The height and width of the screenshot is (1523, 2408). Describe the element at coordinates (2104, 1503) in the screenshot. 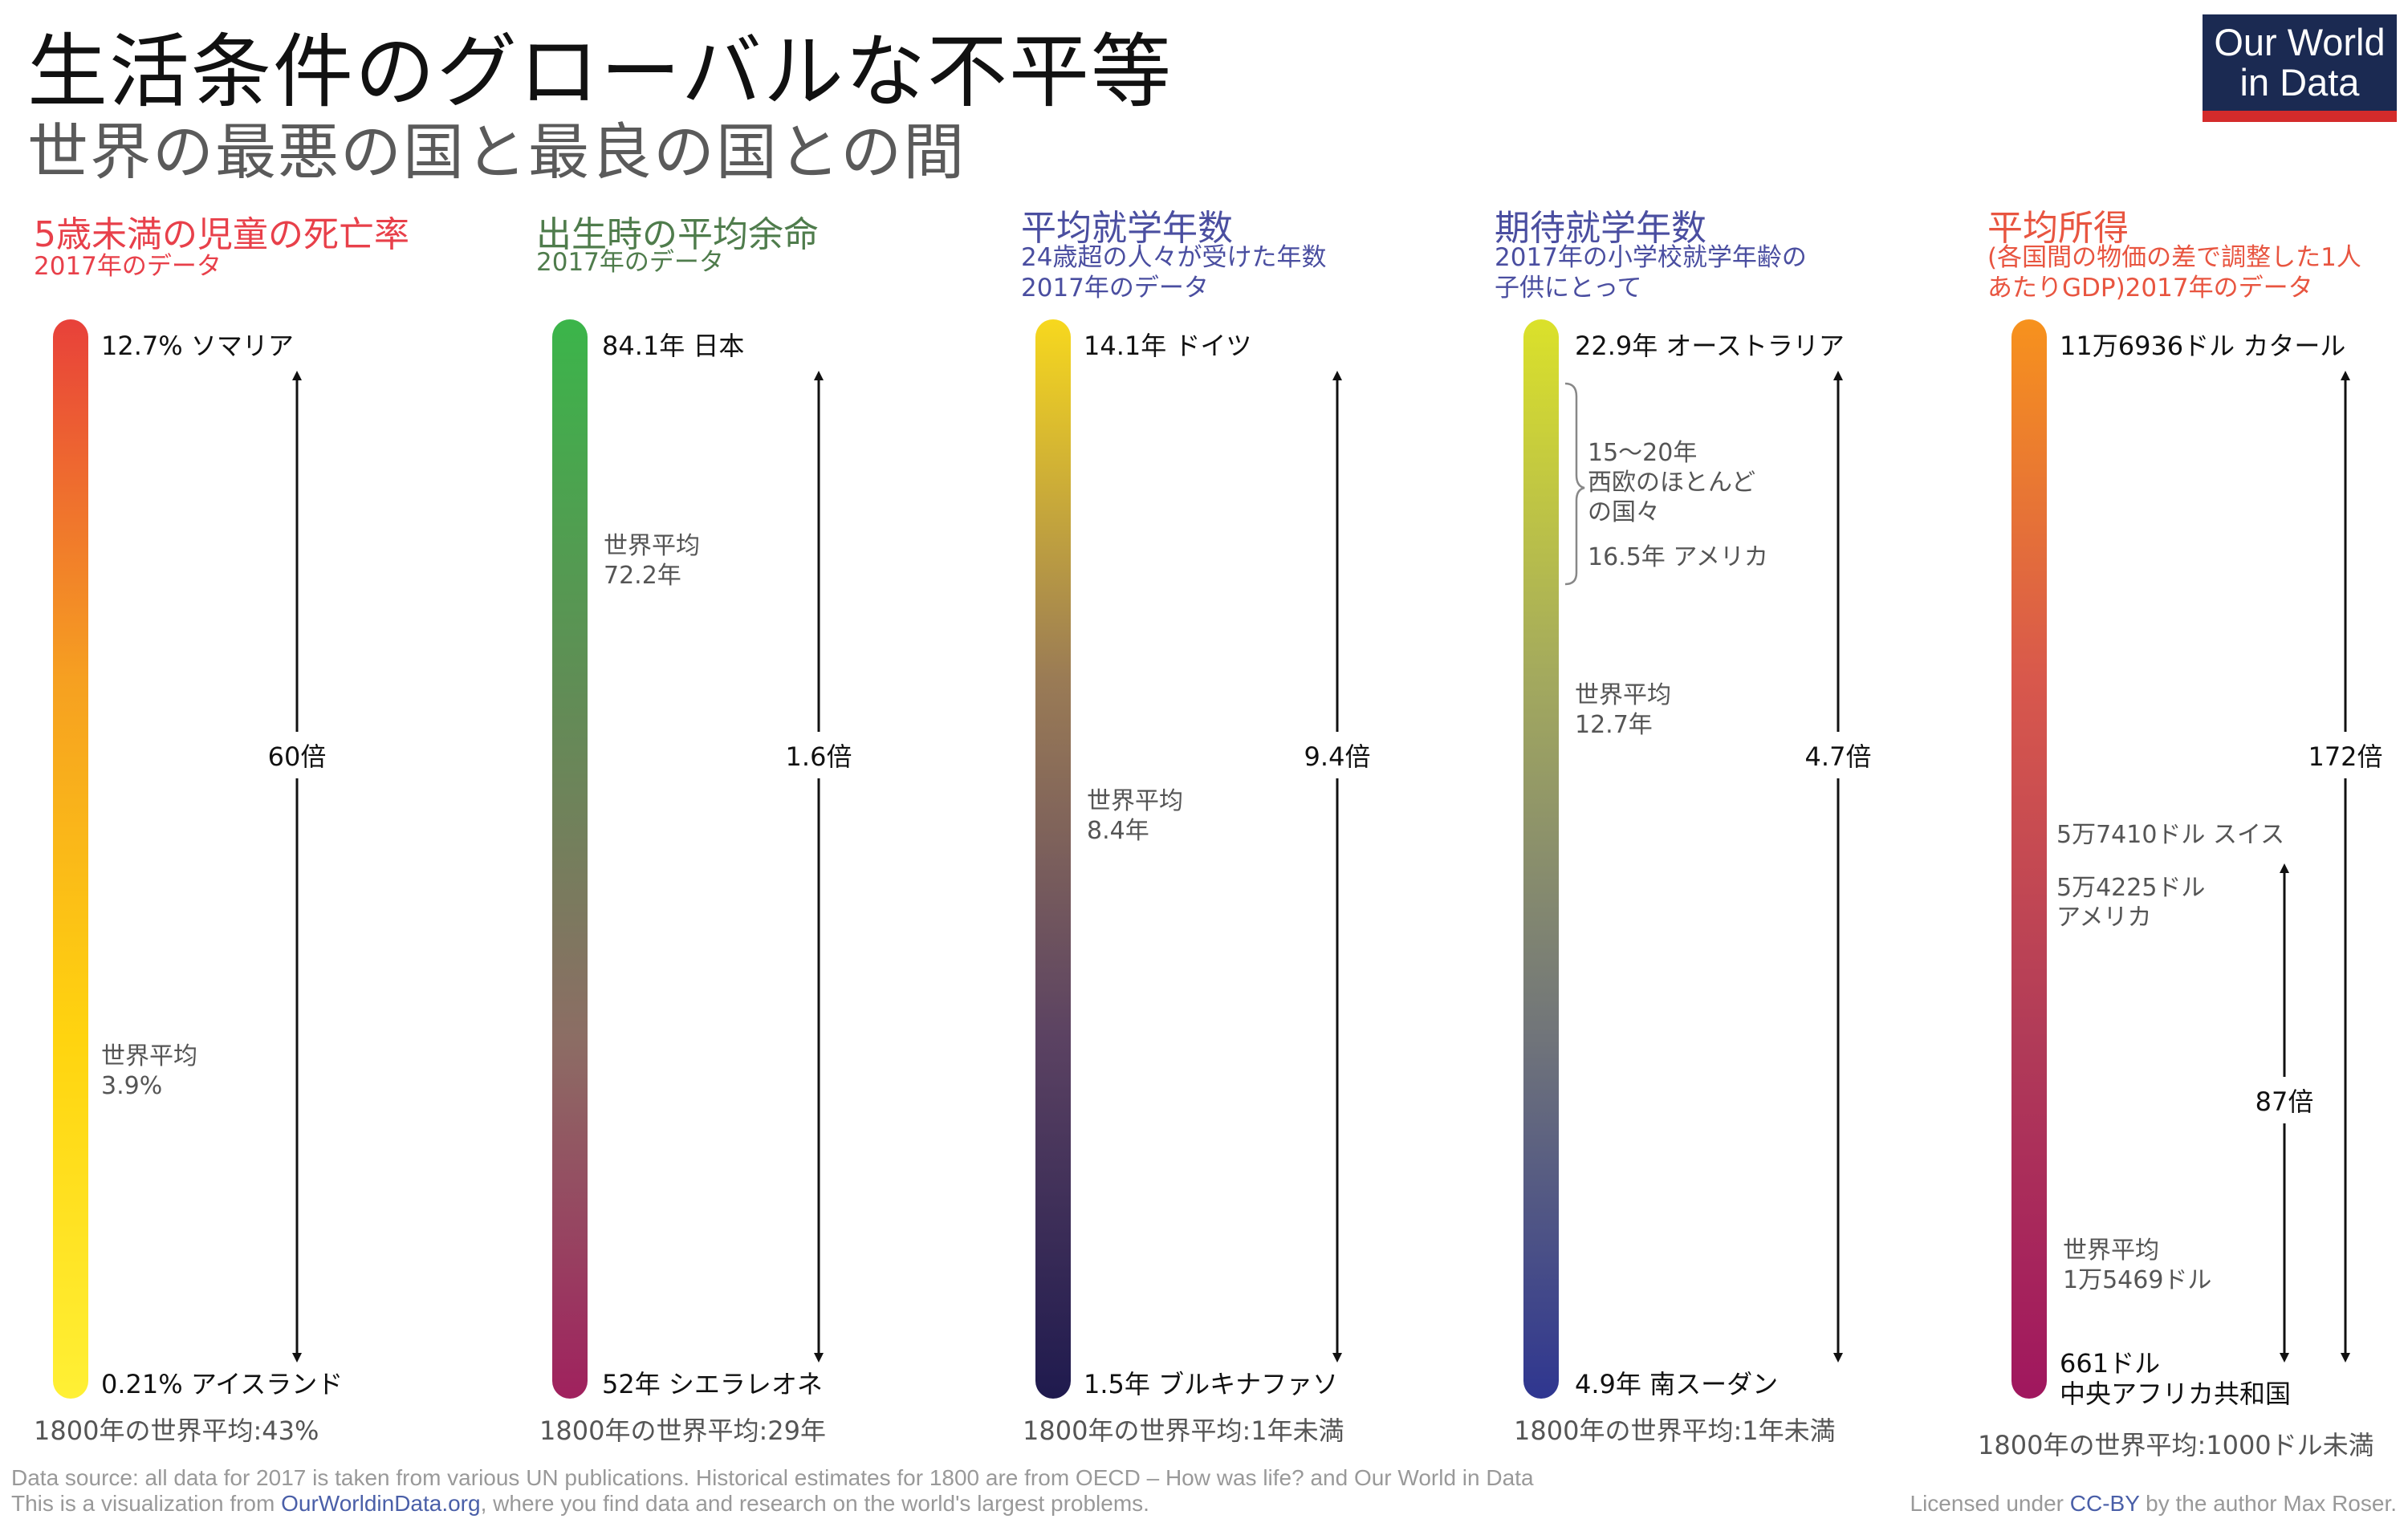

I see `cc-by-link: CC-BY` at that location.